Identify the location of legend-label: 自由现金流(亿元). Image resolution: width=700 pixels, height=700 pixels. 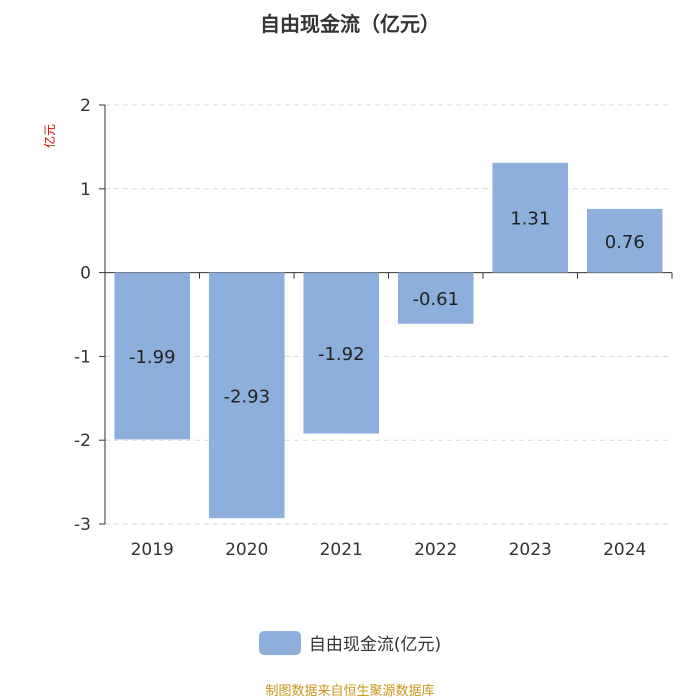
(375, 645).